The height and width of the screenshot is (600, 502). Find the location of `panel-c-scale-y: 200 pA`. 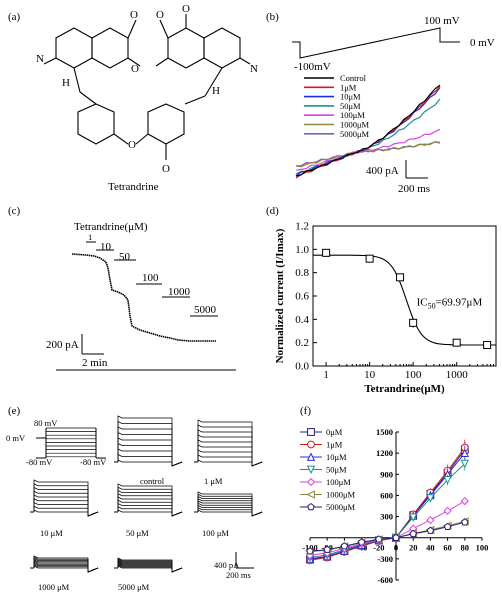

panel-c-scale-y: 200 pA is located at coordinates (62, 345).